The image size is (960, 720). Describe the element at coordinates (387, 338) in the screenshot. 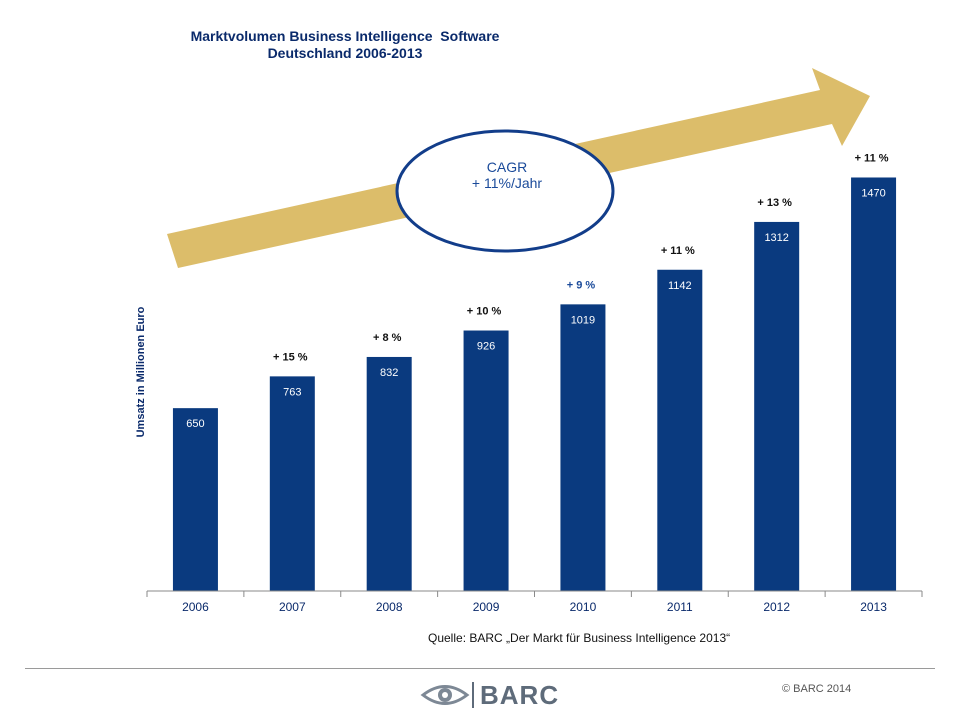

I see `growth-label: + 8 %` at that location.